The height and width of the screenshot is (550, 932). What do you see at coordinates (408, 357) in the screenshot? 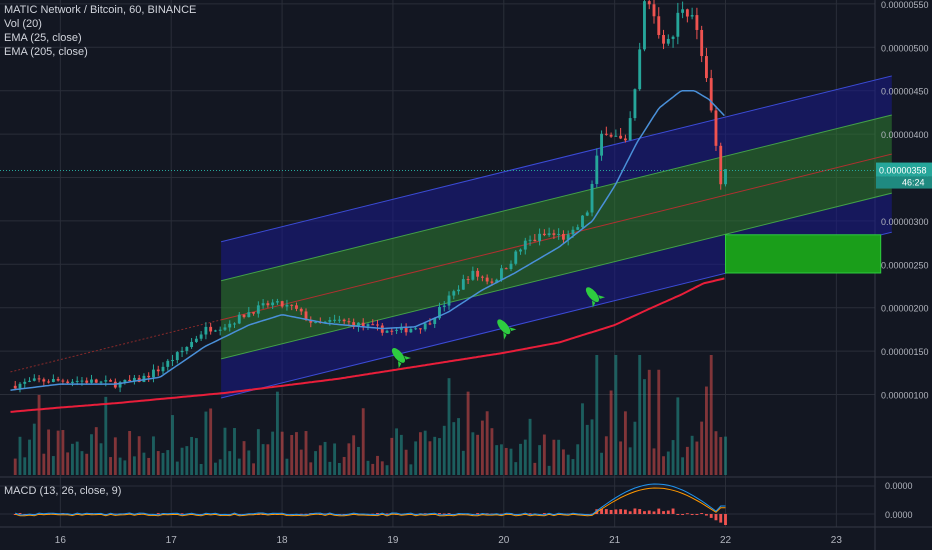
I see `rocket-fin-right` at bounding box center [408, 357].